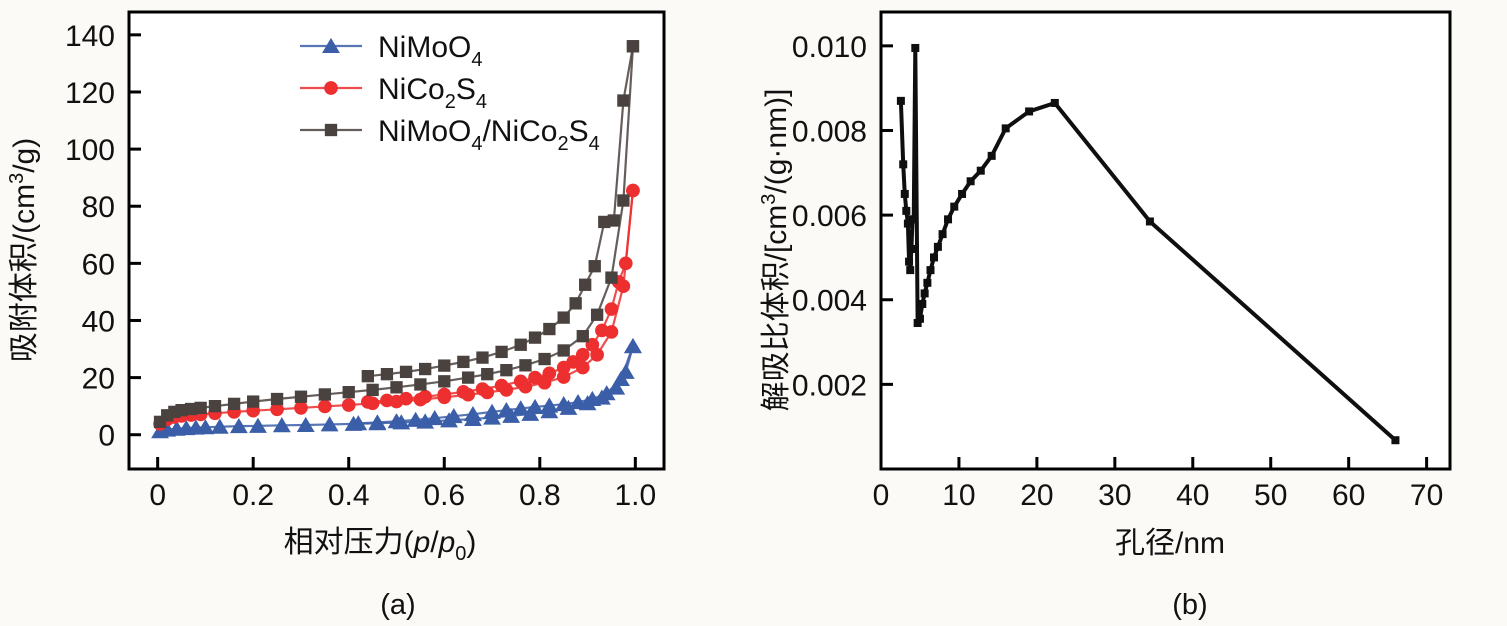 This screenshot has height=626, width=1507. Describe the element at coordinates (829, 217) in the screenshot. I see `y-tick-labels-b: 0.002 0.004 0.006 0.008 0.010` at that location.